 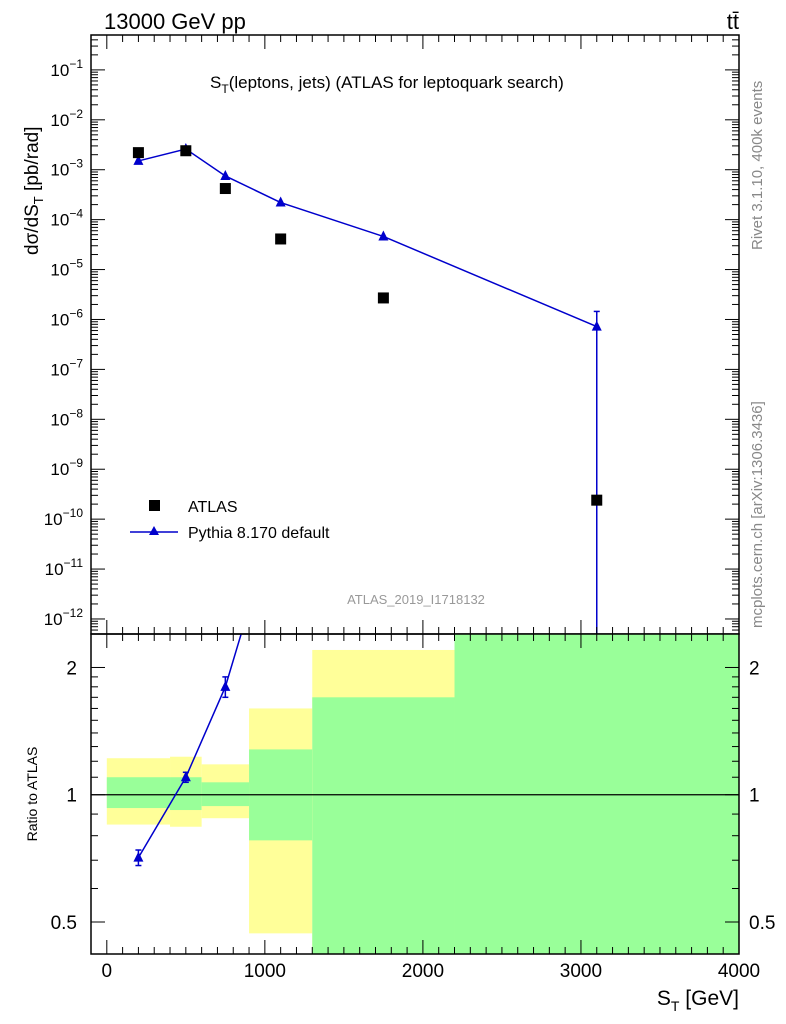 What do you see at coordinates (757, 165) in the screenshot?
I see `rivet-label: Rivet 3.1.10, 400k events` at bounding box center [757, 165].